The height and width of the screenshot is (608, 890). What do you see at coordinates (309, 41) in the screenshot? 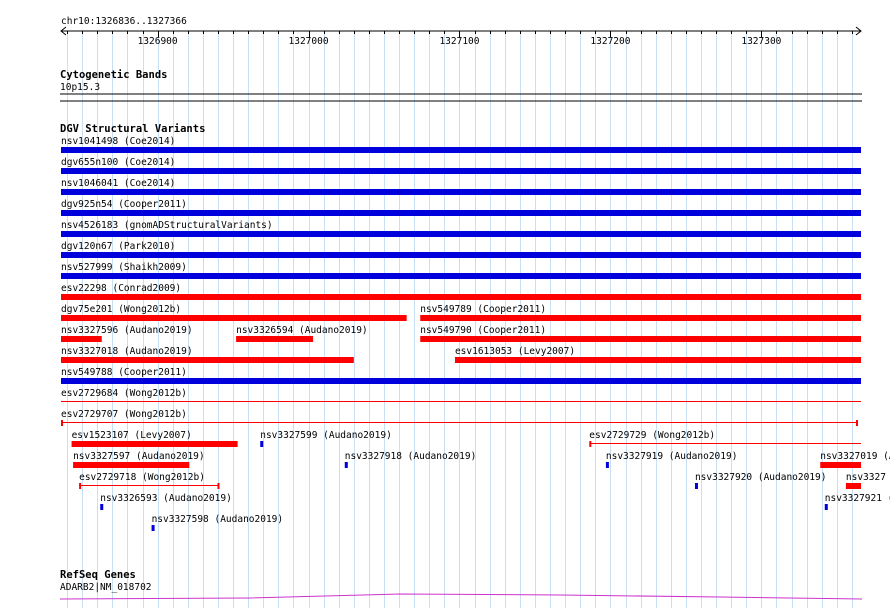
I see `ruler-tick-label: 1327000` at bounding box center [309, 41].